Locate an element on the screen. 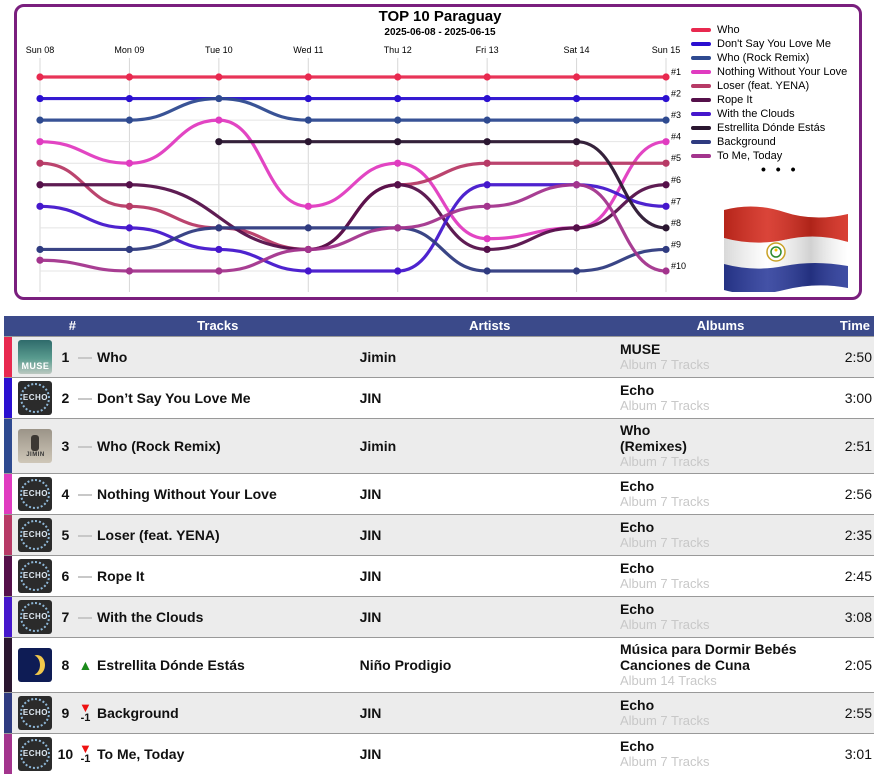 The image size is (879, 774). legend-more-indicator: • • • is located at coordinates (780, 169).